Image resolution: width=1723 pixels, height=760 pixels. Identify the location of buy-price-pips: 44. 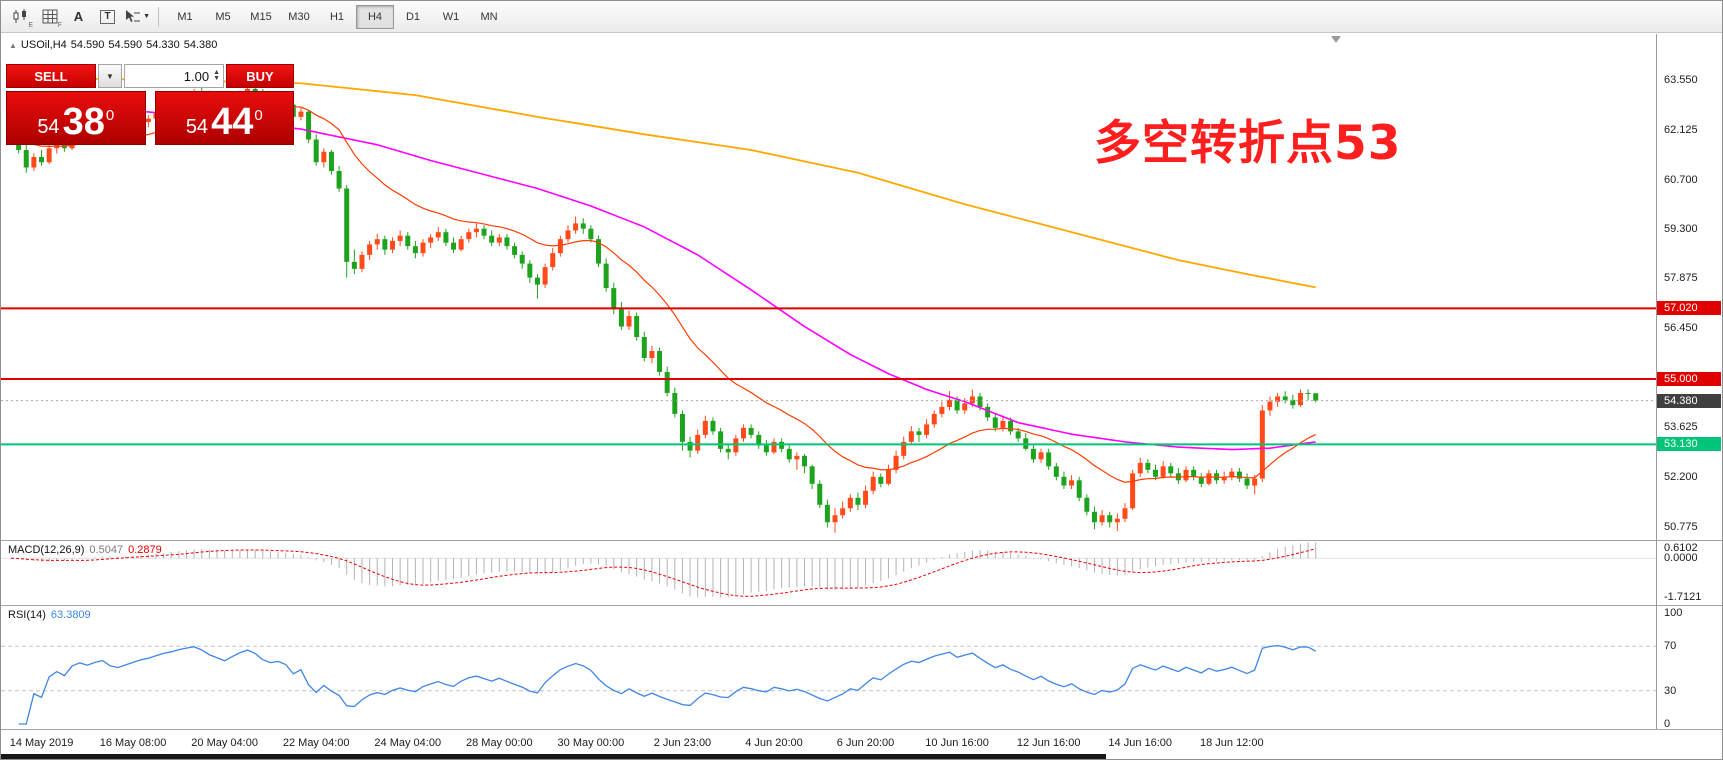
(232, 122).